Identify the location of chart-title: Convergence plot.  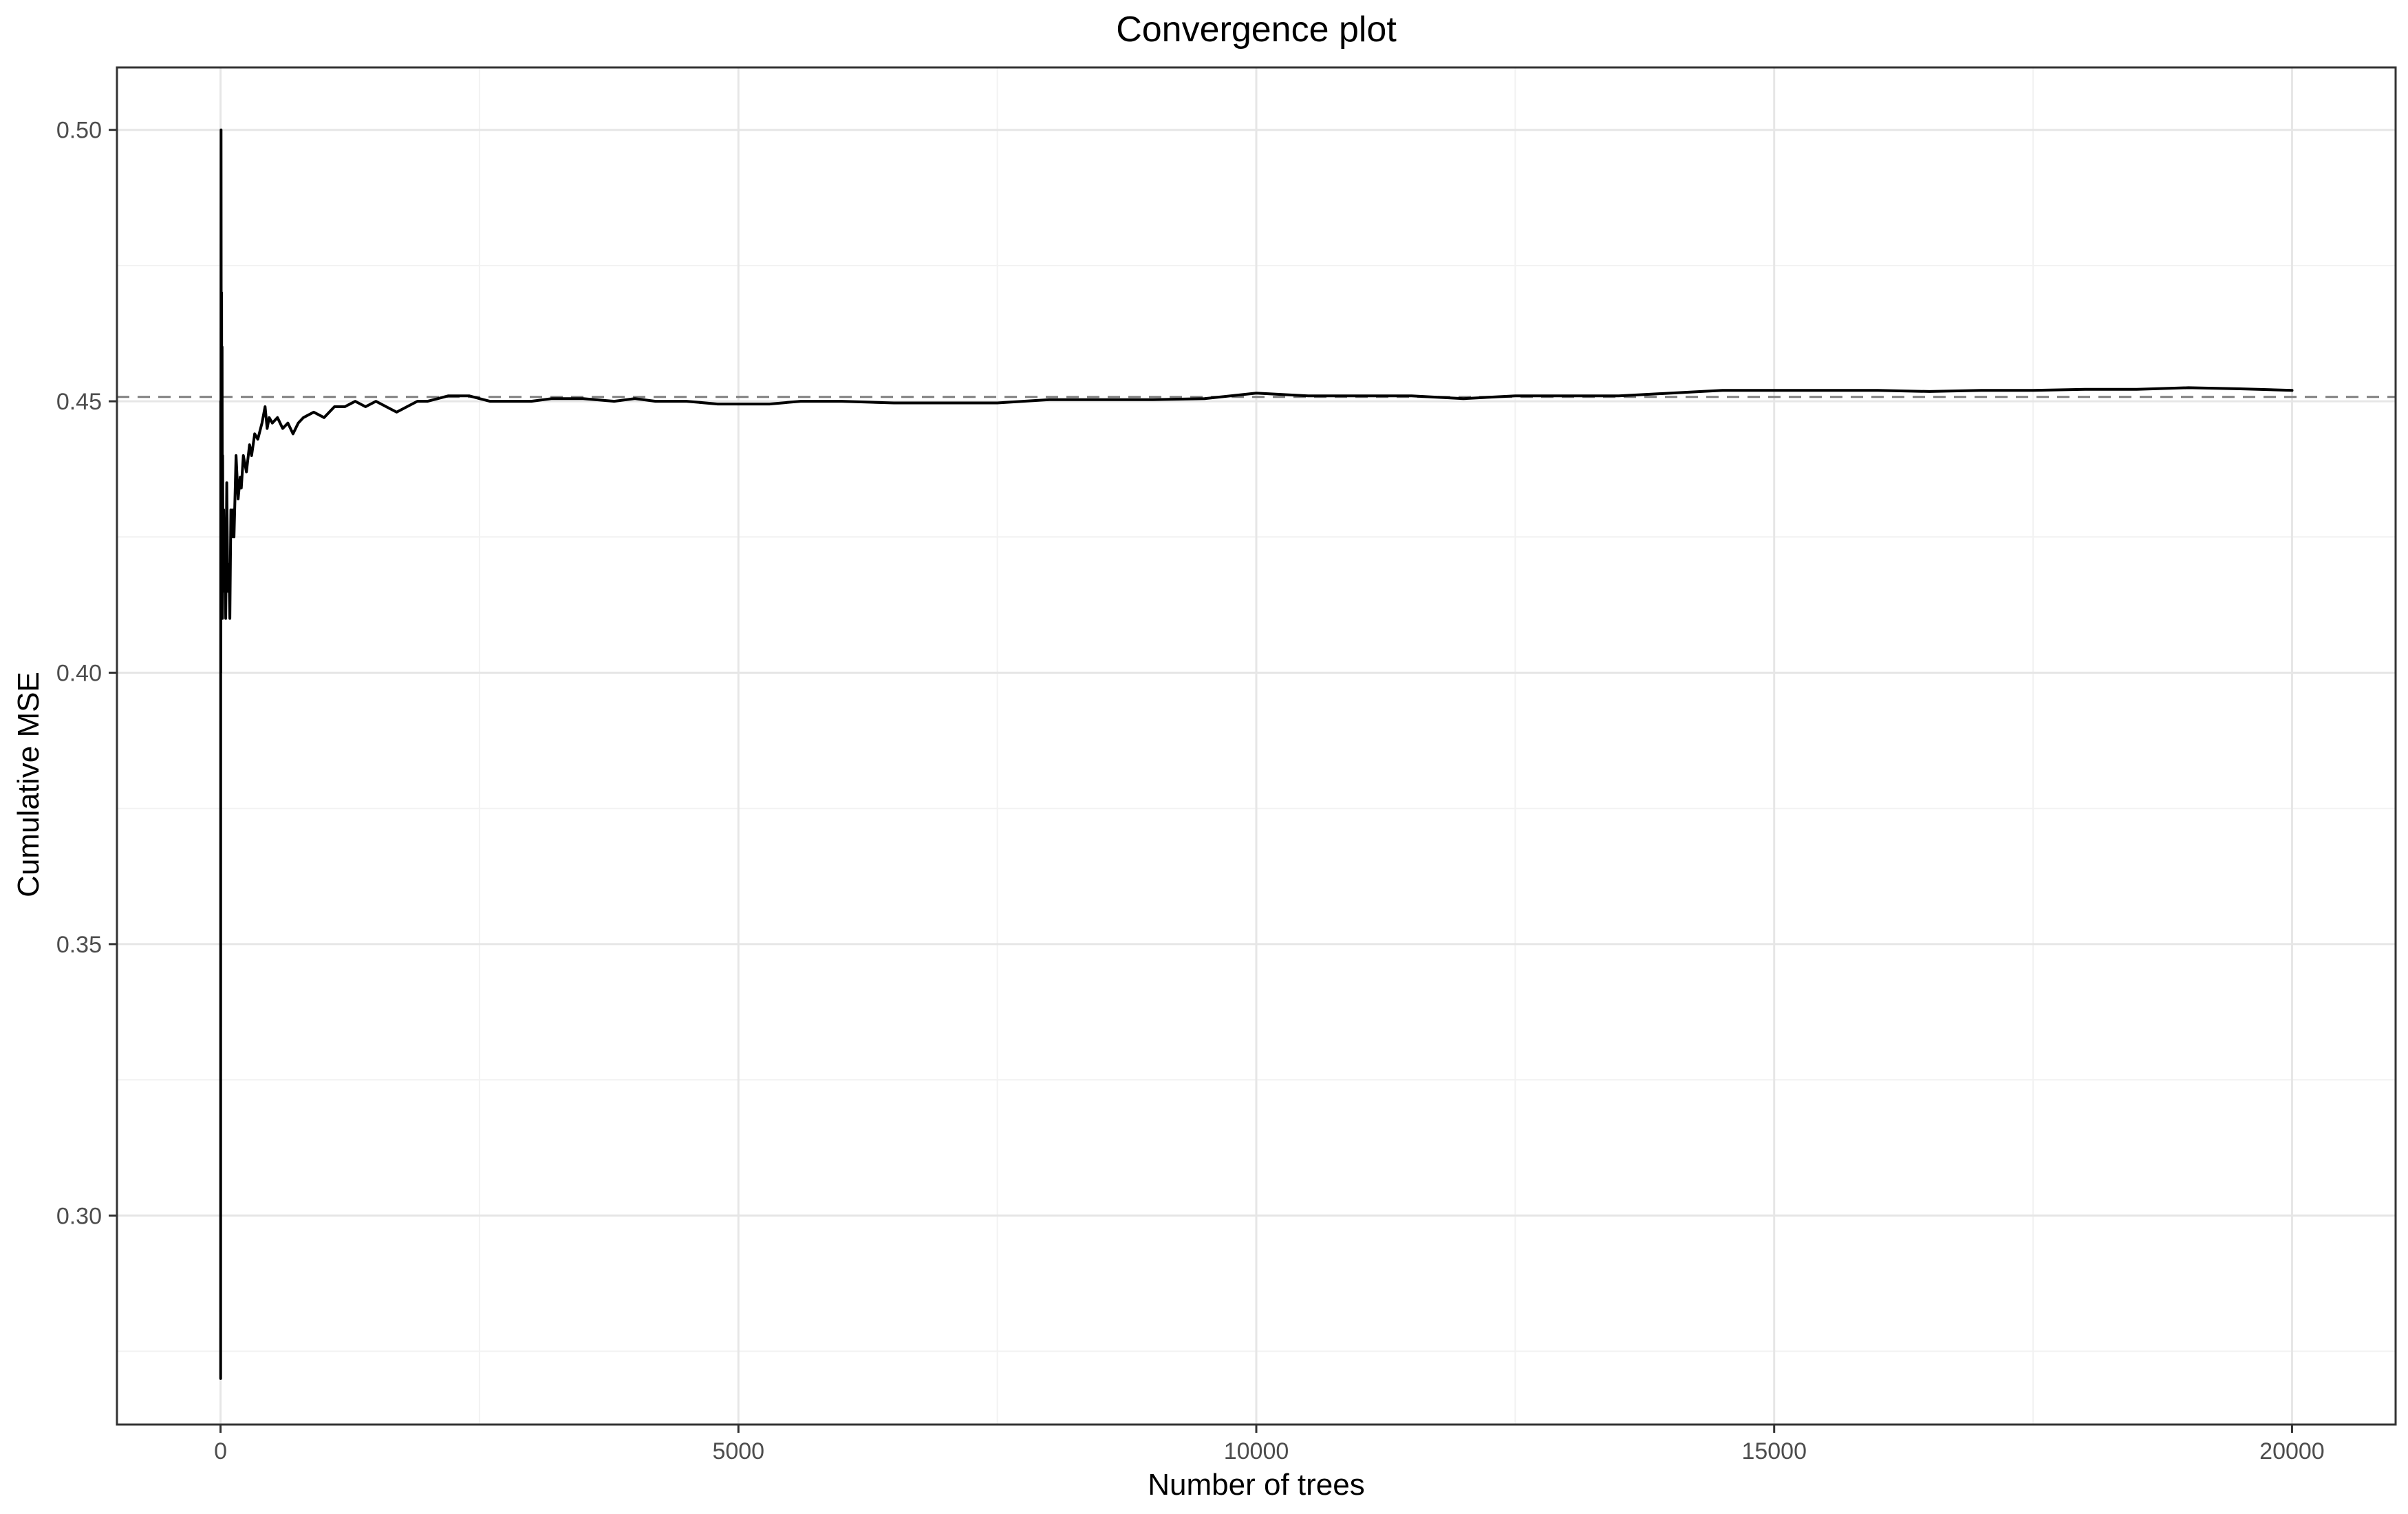
(1256, 30).